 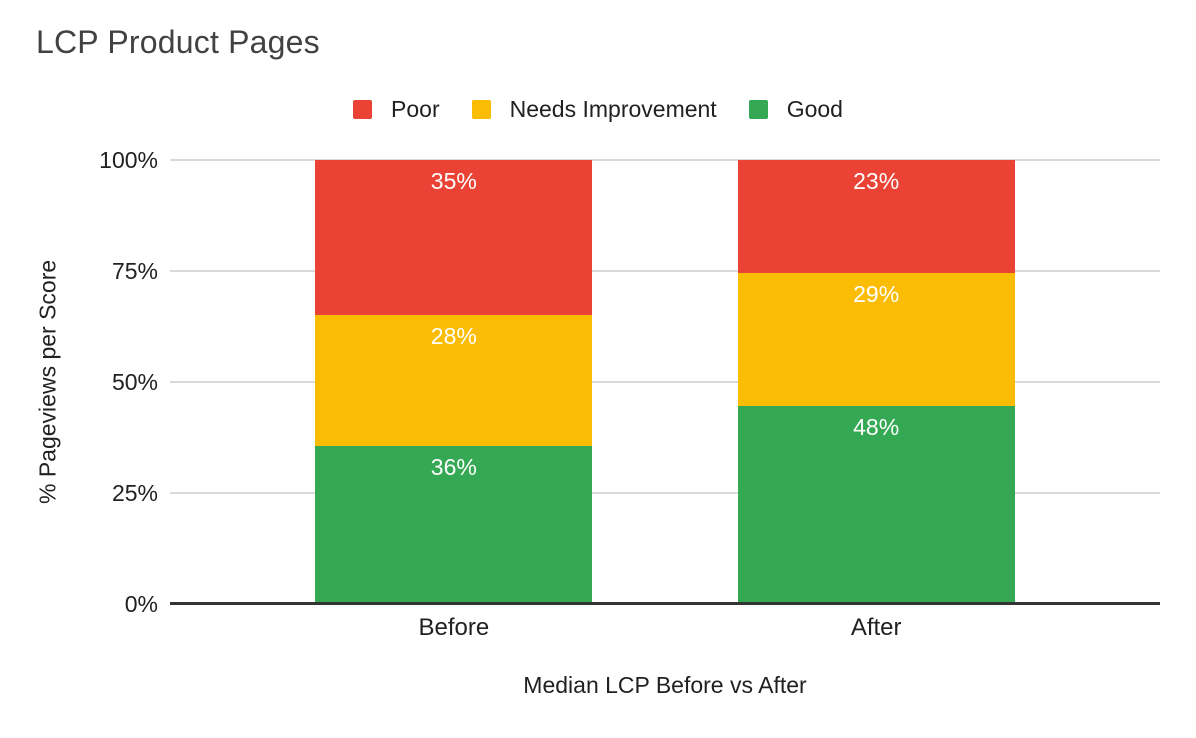 What do you see at coordinates (453, 335) in the screenshot?
I see `segment-value-label: 28%` at bounding box center [453, 335].